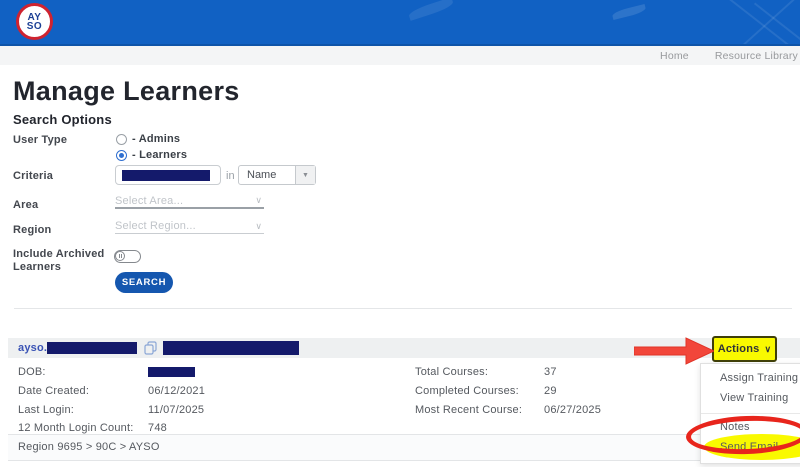 Image resolution: width=800 pixels, height=467 pixels. What do you see at coordinates (452, 372) in the screenshot?
I see `detail-label: Total Courses:` at bounding box center [452, 372].